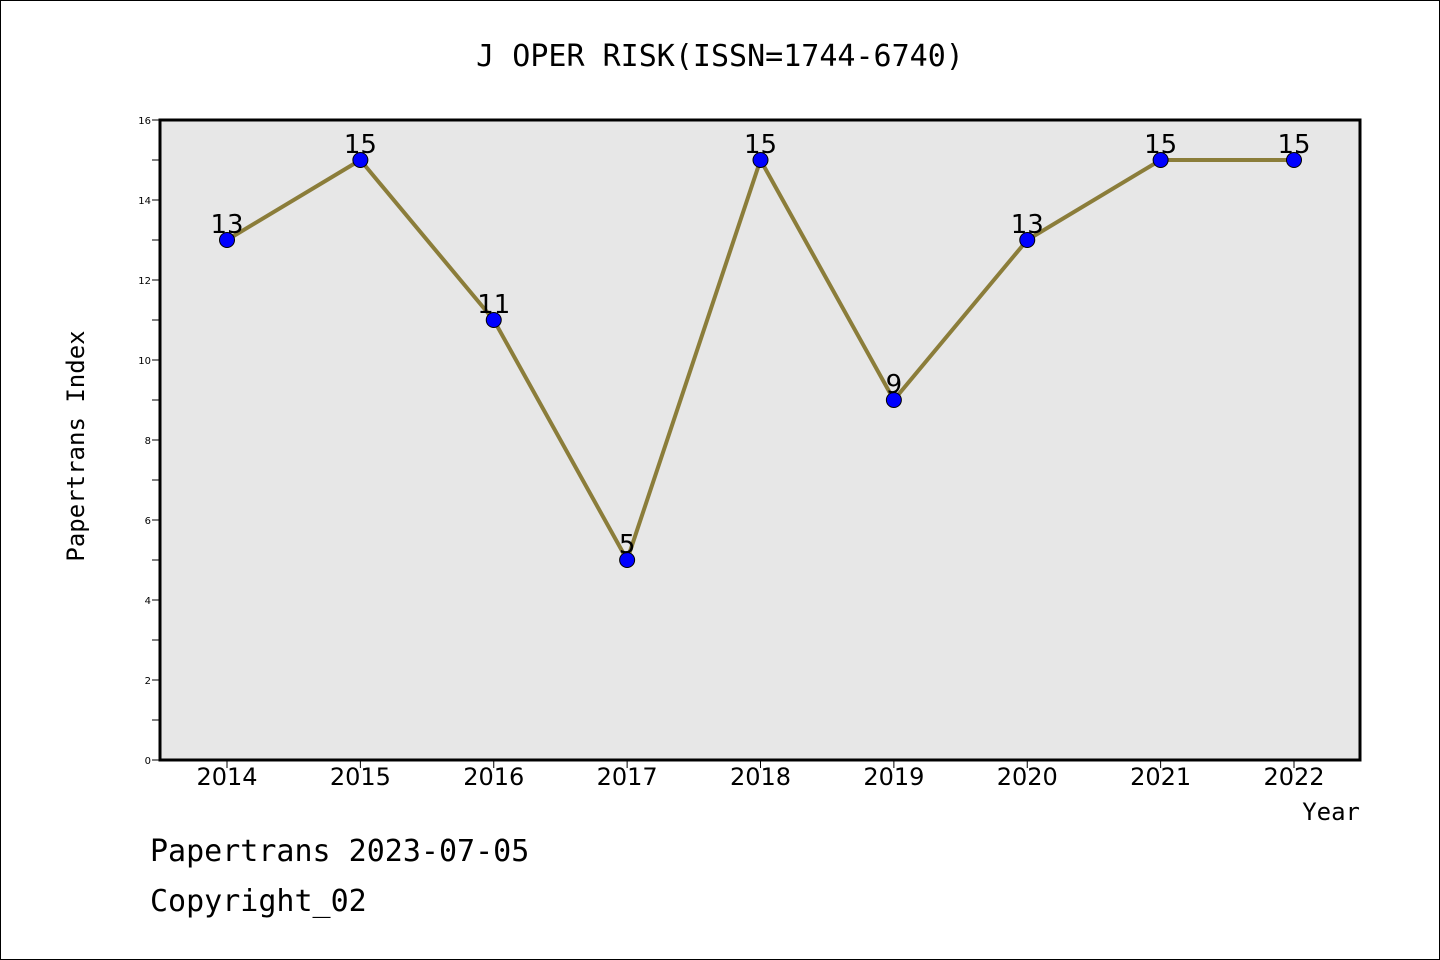 The width and height of the screenshot is (1440, 960). Describe the element at coordinates (144, 361) in the screenshot. I see `y-tick-label: 10` at that location.